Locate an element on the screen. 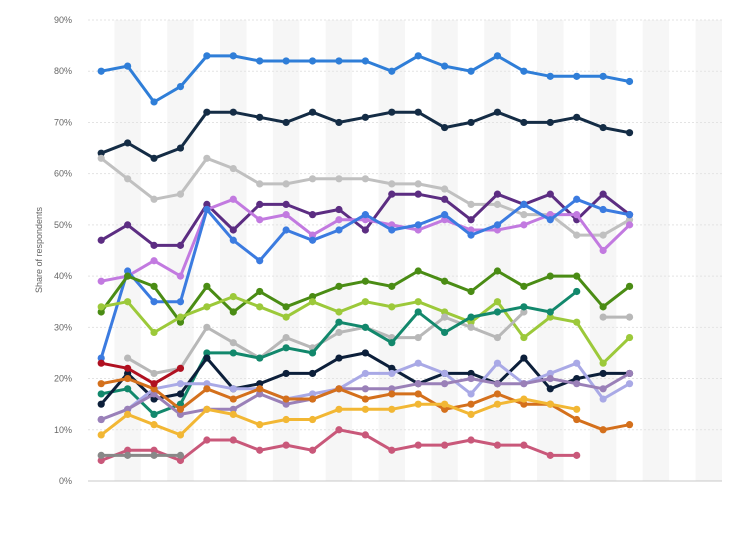 The image size is (754, 560). y-tick-label: 60% is located at coordinates (63, 174).